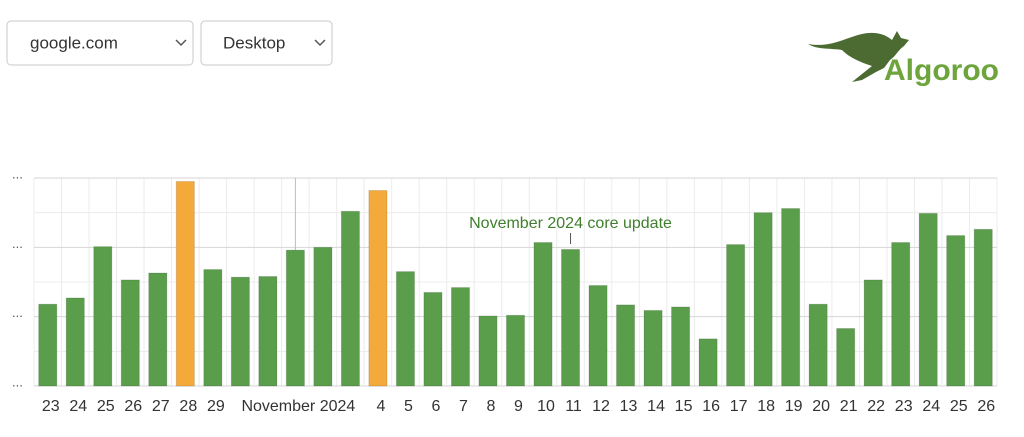 Image resolution: width=1024 pixels, height=437 pixels. Describe the element at coordinates (463, 406) in the screenshot. I see `x-tick-label: 7` at that location.